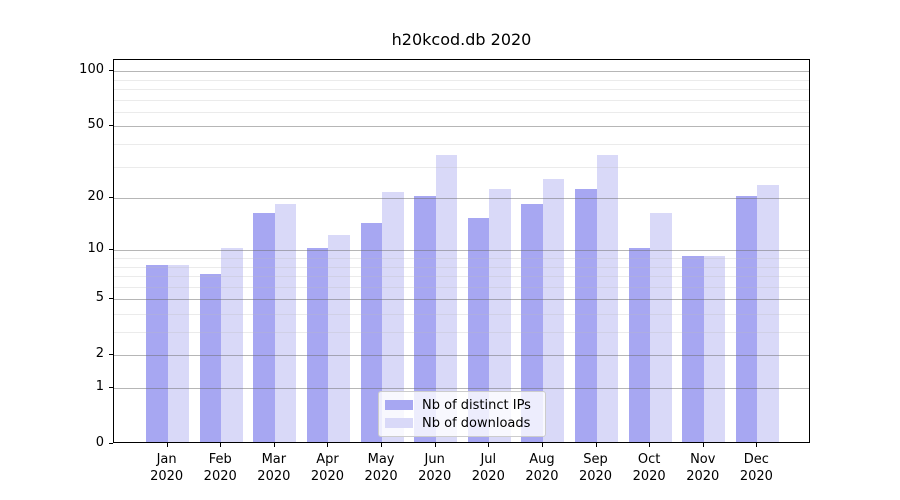  What do you see at coordinates (220, 468) in the screenshot?
I see `x-tick-label: Feb 2020` at bounding box center [220, 468].